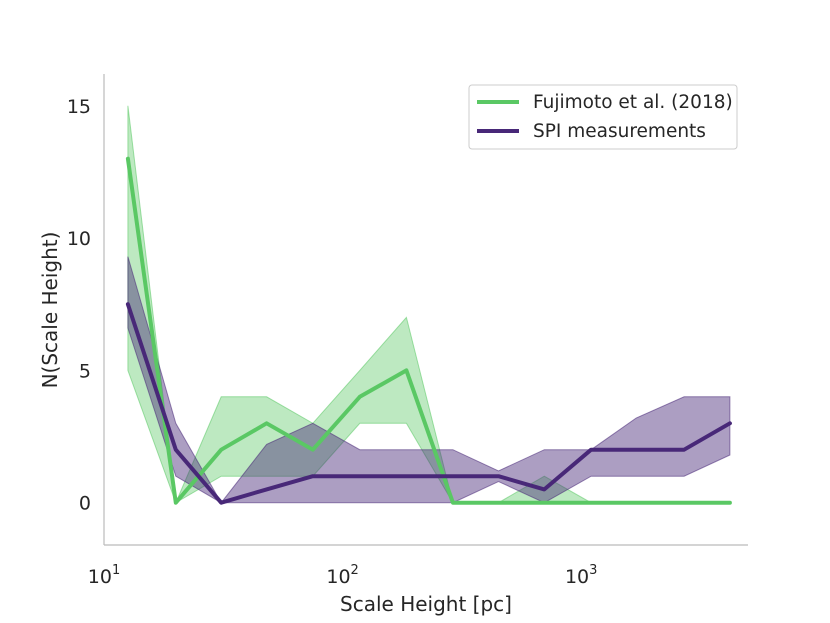 This screenshot has width=830, height=623. I want to click on legend-label-fujimoto: Fujimoto et al. (2018), so click(633, 102).